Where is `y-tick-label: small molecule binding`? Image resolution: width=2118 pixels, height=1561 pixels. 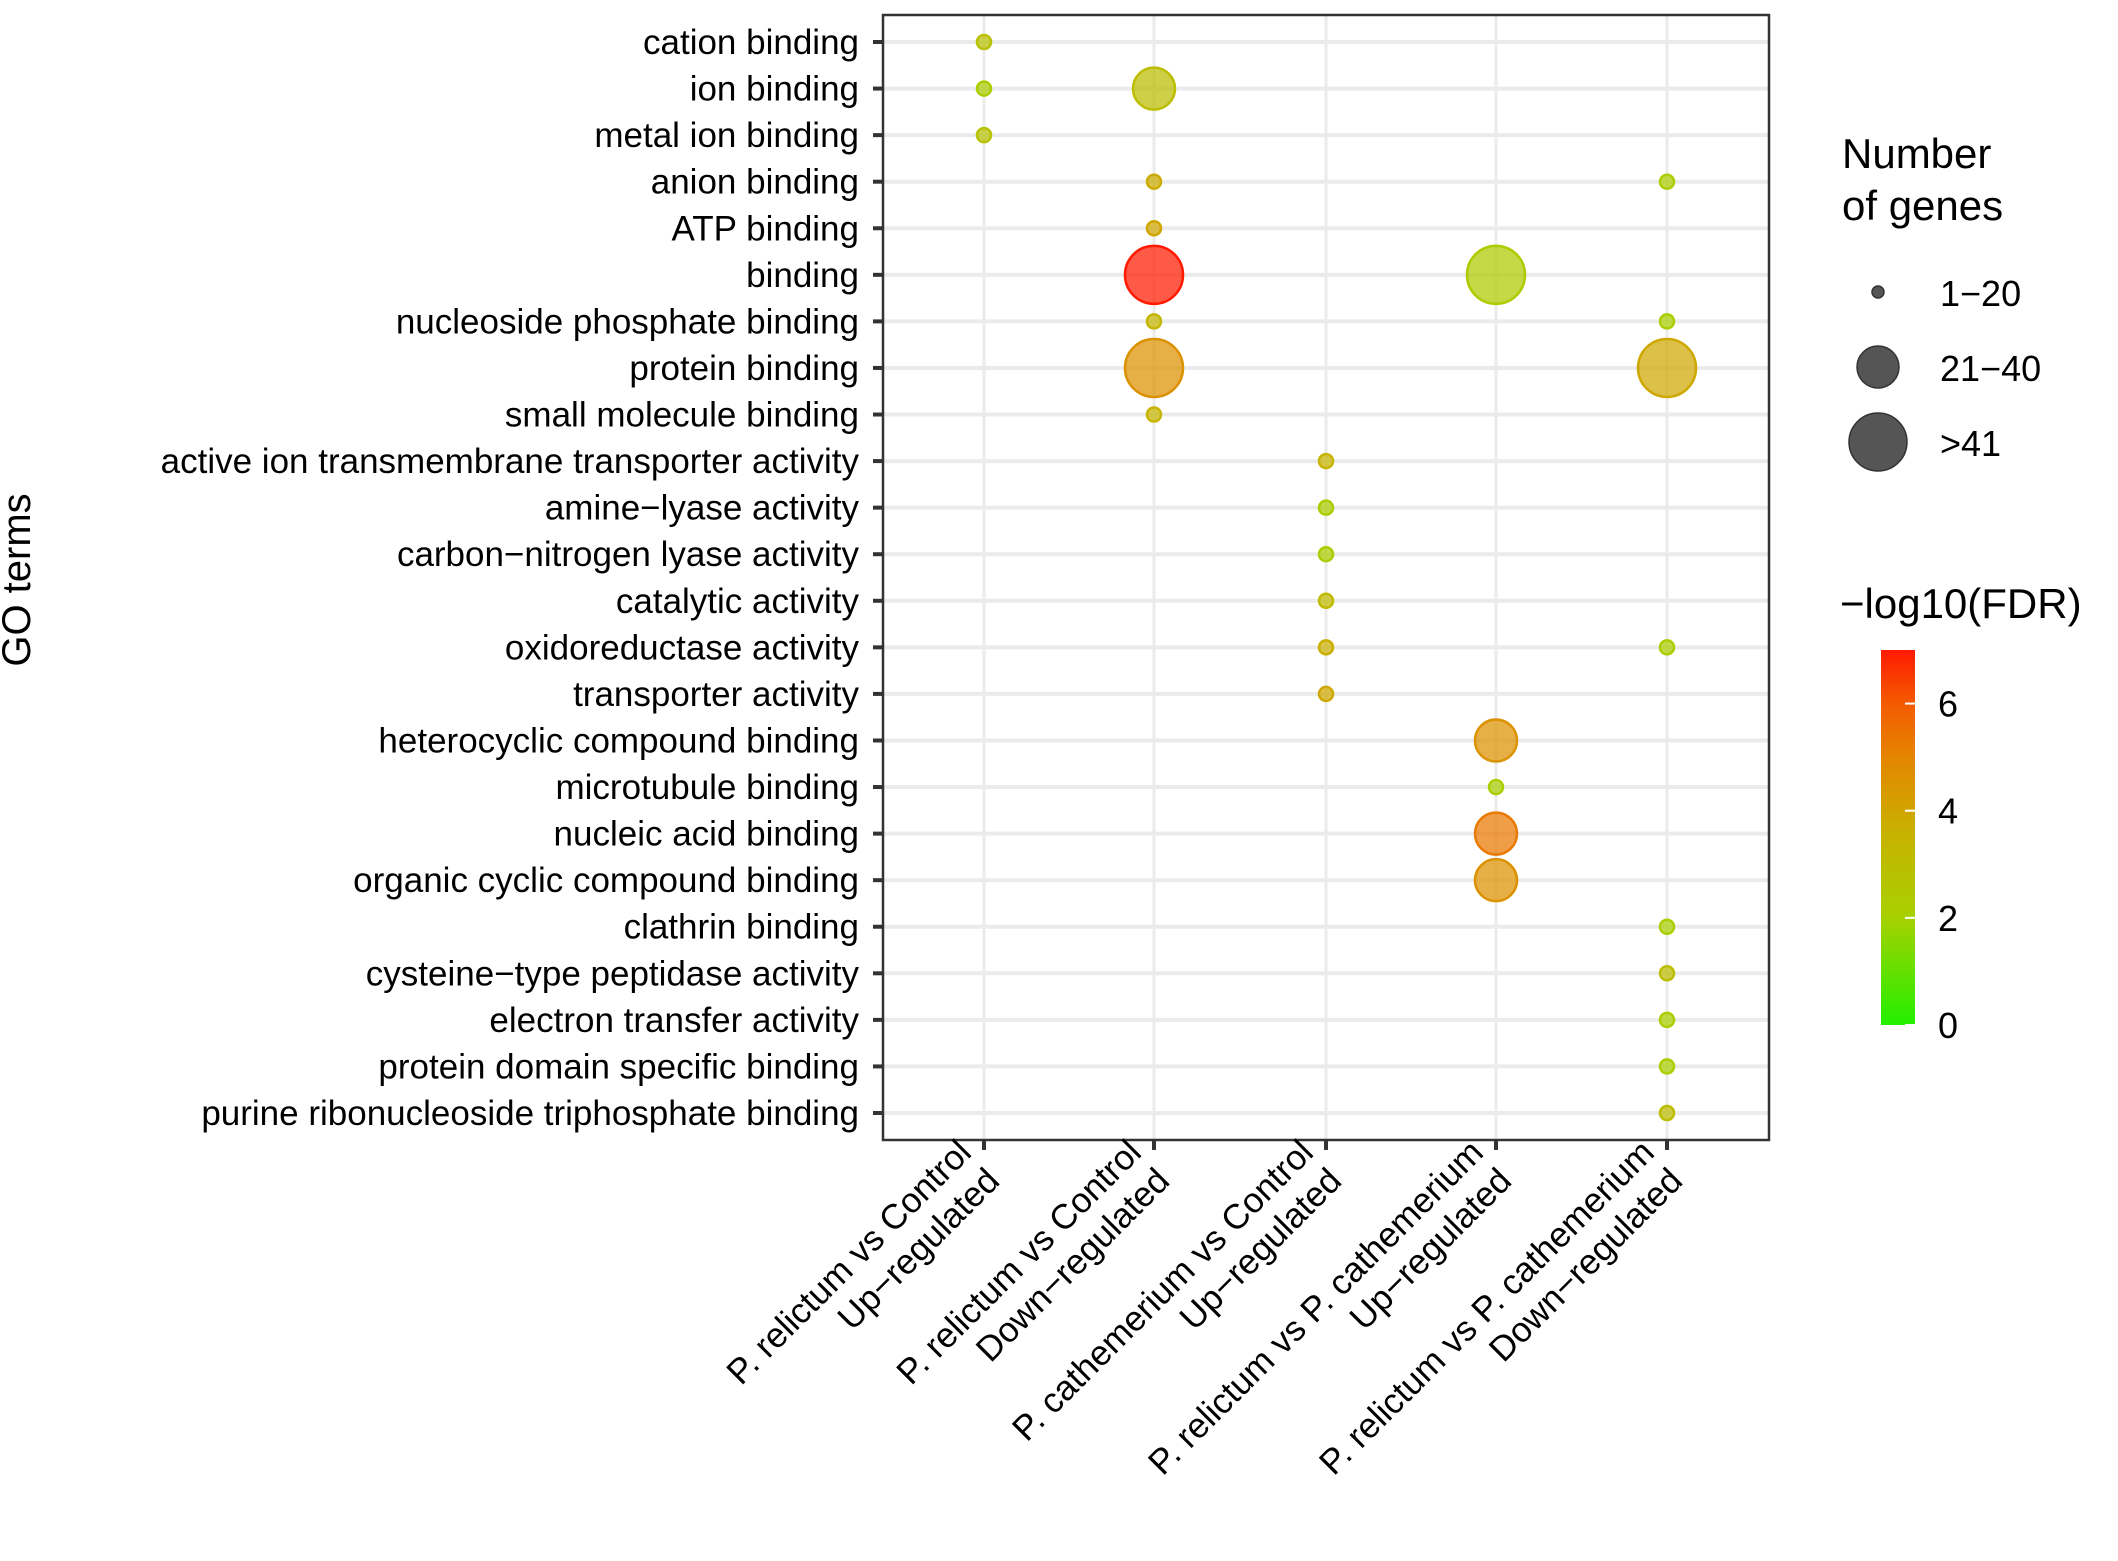
y-tick-label: small molecule binding is located at coordinates (682, 415).